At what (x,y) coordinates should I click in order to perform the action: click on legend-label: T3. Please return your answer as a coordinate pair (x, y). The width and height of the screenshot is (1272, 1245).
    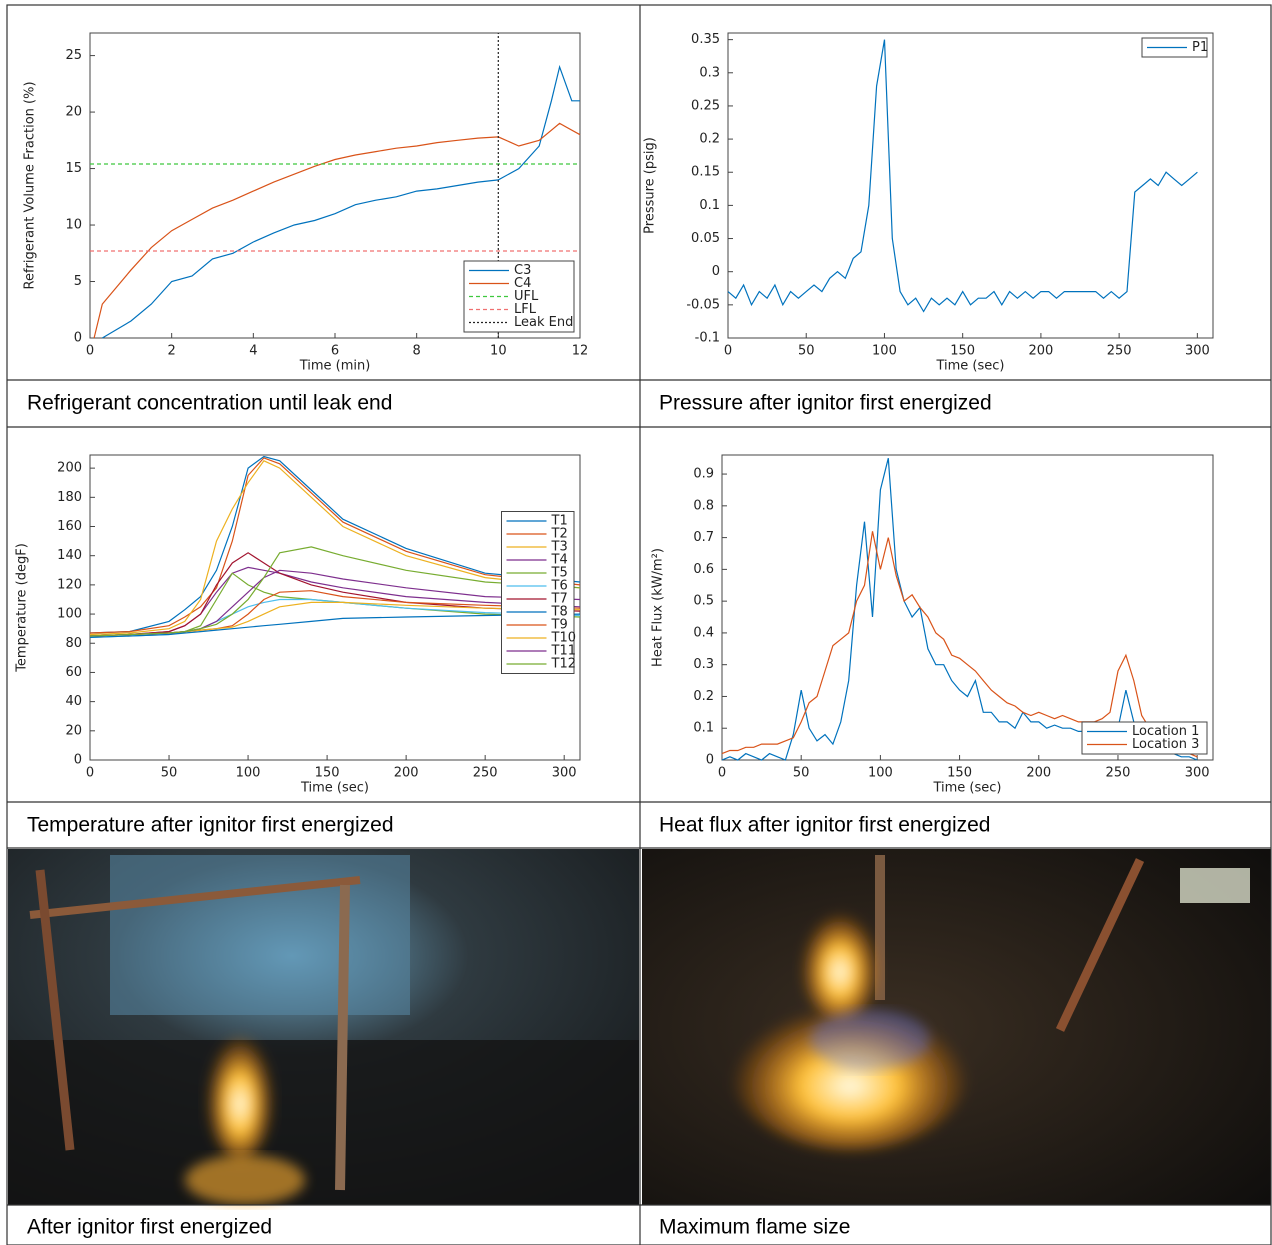
    Looking at the image, I should click on (559, 547).